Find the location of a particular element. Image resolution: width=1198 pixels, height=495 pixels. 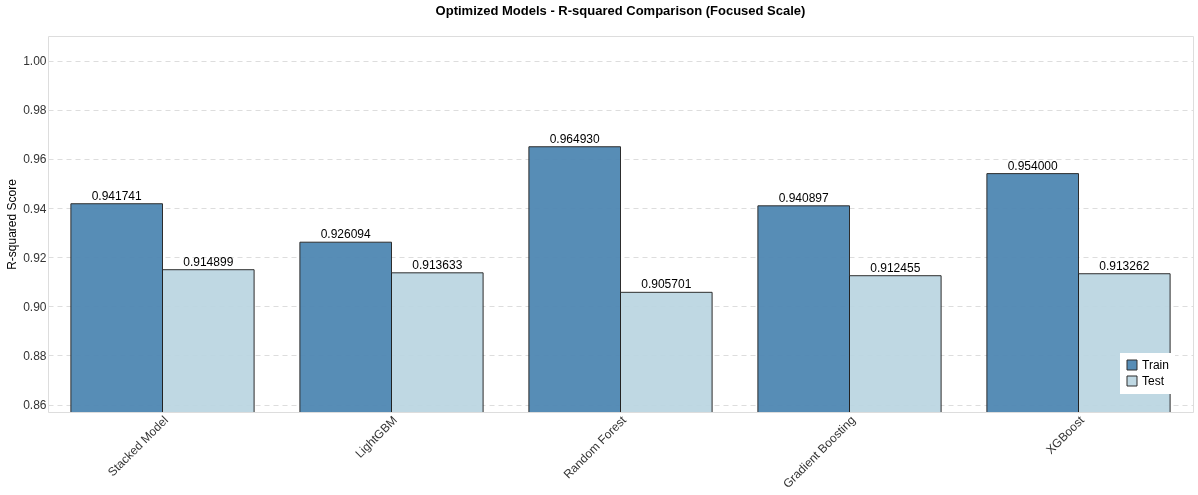

data-label: 0.926094 is located at coordinates (346, 234).